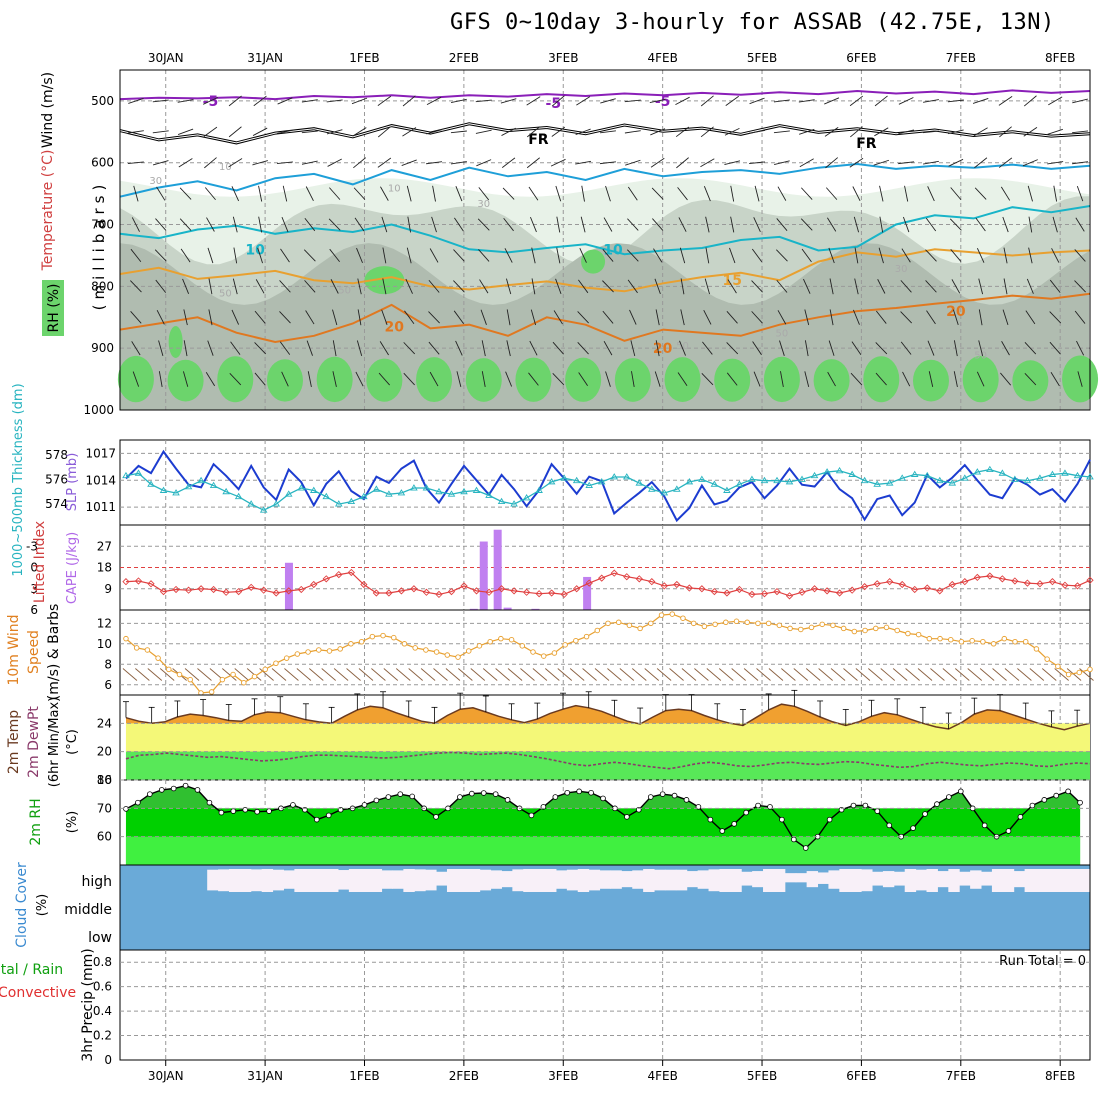  What do you see at coordinates (901, 269) in the screenshot?
I see `rh-contour-label: 30` at bounding box center [901, 269].